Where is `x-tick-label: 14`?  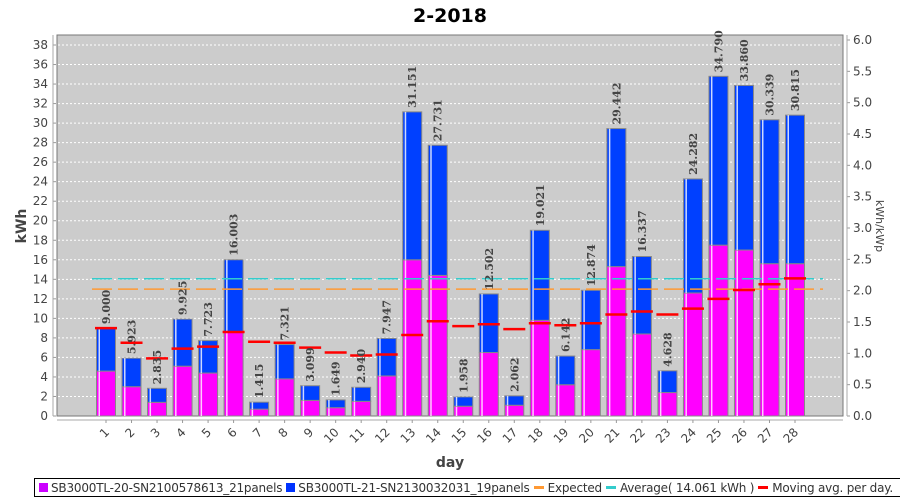 x-tick-label: 14 is located at coordinates (433, 435).